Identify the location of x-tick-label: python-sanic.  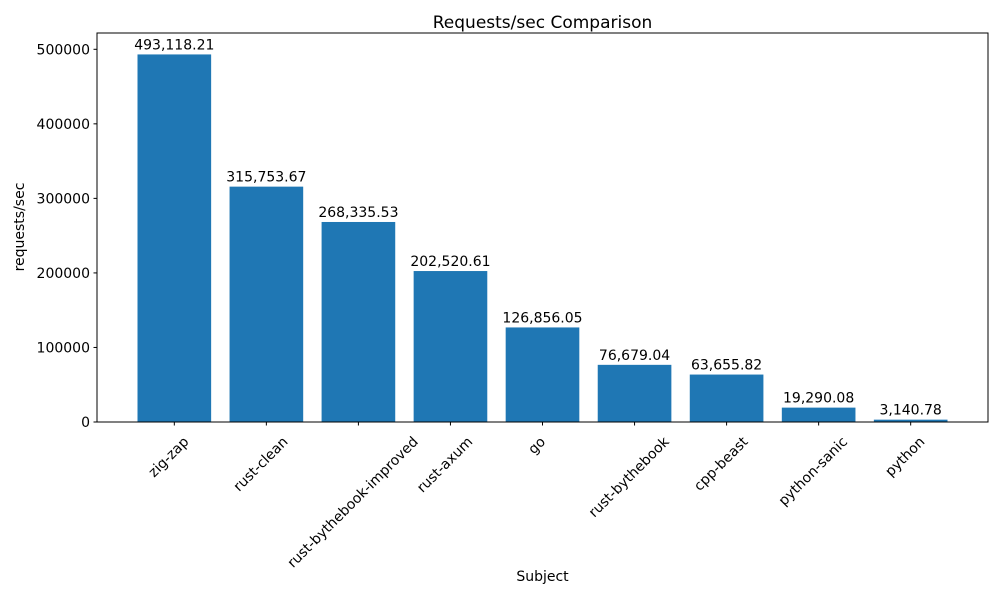
(813, 471).